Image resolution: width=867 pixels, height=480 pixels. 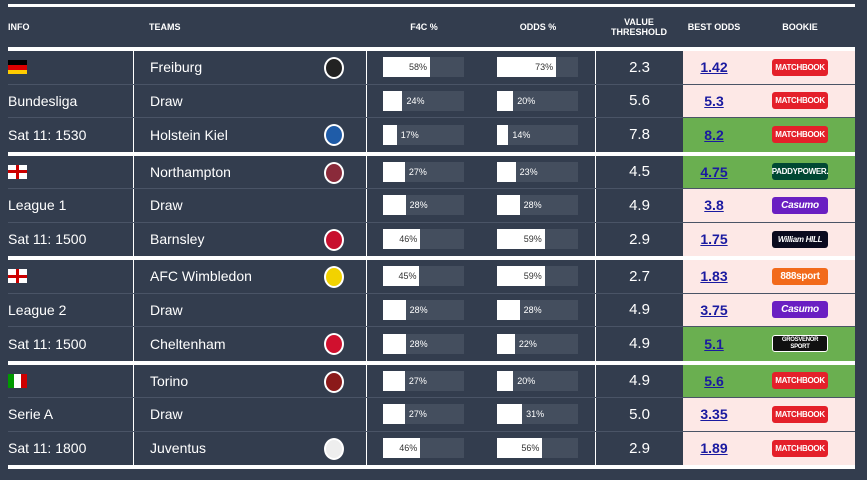 I want to click on best-odds-link: 3.75, so click(x=714, y=309).